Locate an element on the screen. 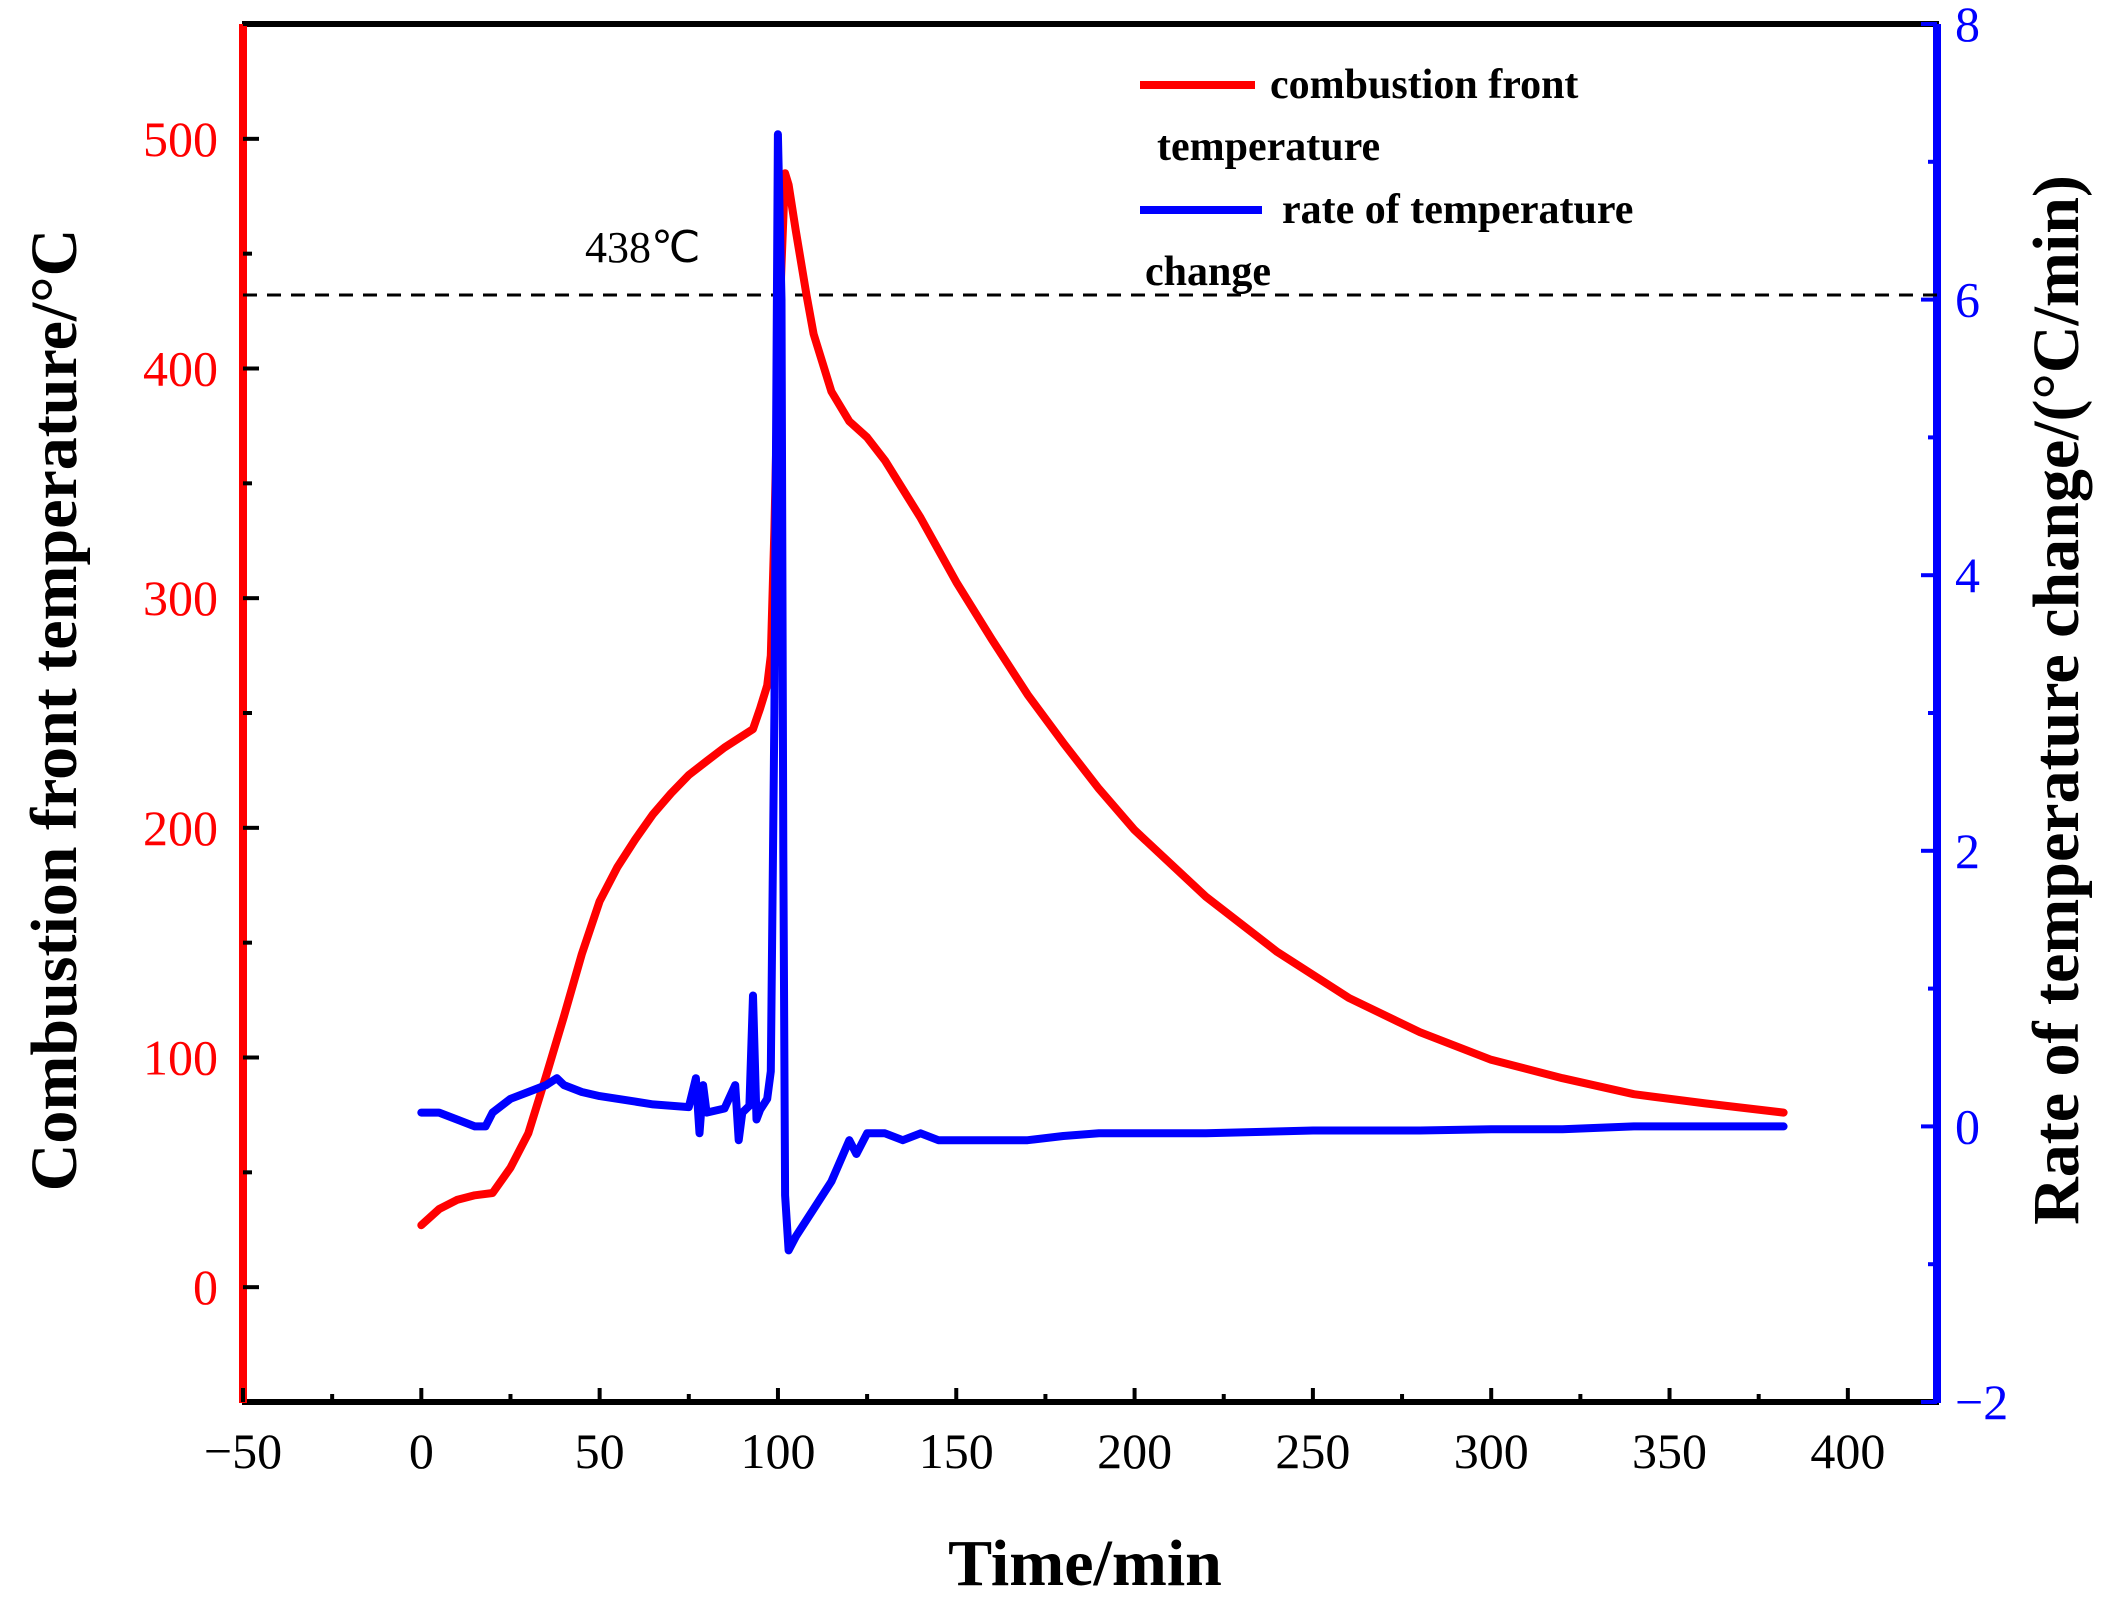  annotation: 438℃ is located at coordinates (1090, 260).